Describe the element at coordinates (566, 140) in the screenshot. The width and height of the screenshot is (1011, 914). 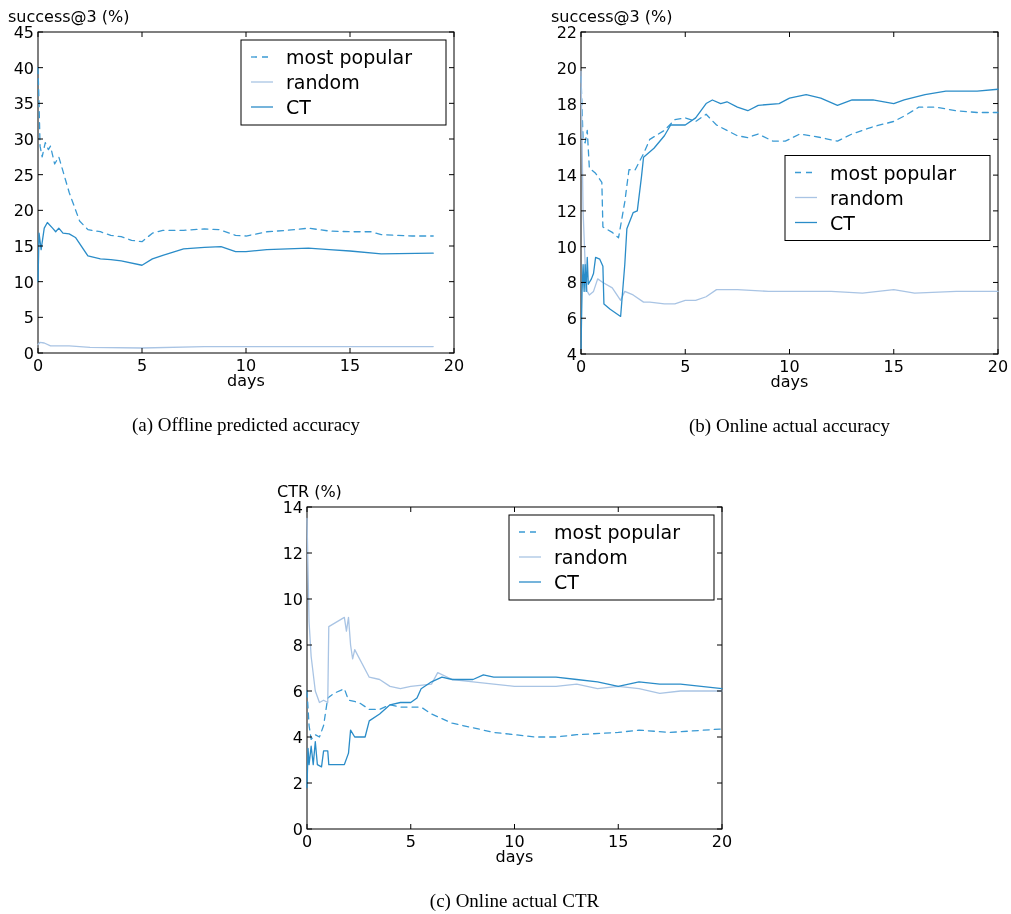
I see `y-tick-label: 16` at that location.